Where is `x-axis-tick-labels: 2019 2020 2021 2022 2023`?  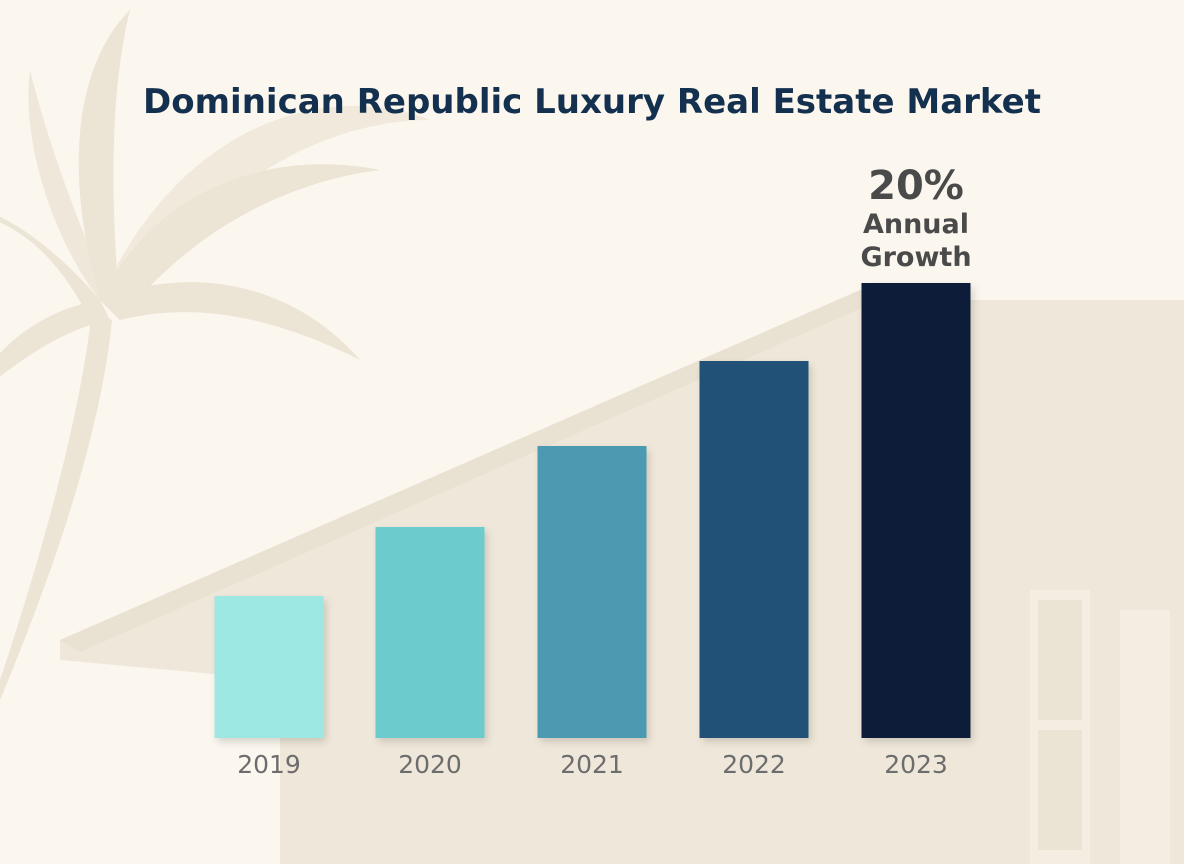
x-axis-tick-labels: 2019 2020 2021 2022 2023 is located at coordinates (592, 764).